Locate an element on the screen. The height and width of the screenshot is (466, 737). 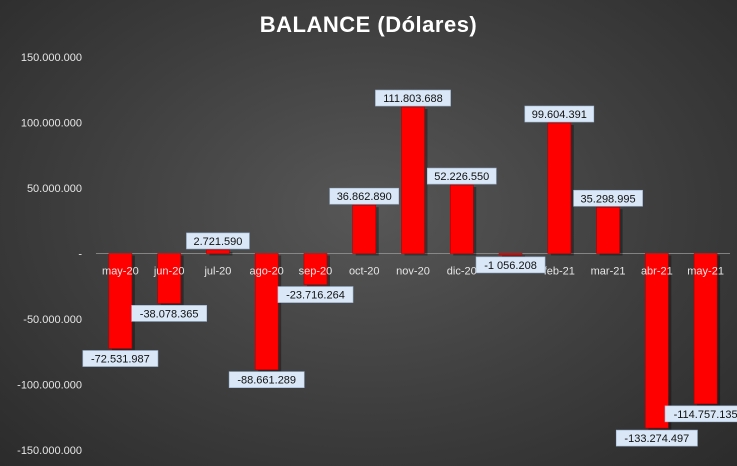
x-tick-label: may-21 is located at coordinates (705, 272).